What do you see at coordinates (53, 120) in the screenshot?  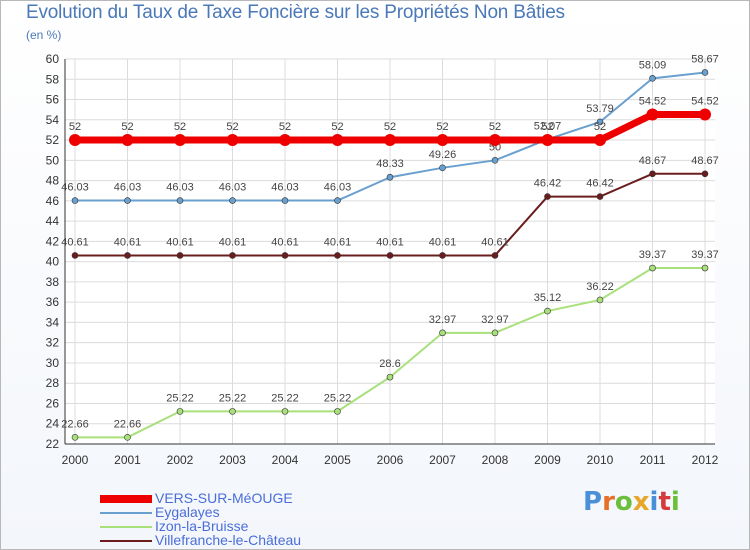 I see `y-tick-label: 54` at bounding box center [53, 120].